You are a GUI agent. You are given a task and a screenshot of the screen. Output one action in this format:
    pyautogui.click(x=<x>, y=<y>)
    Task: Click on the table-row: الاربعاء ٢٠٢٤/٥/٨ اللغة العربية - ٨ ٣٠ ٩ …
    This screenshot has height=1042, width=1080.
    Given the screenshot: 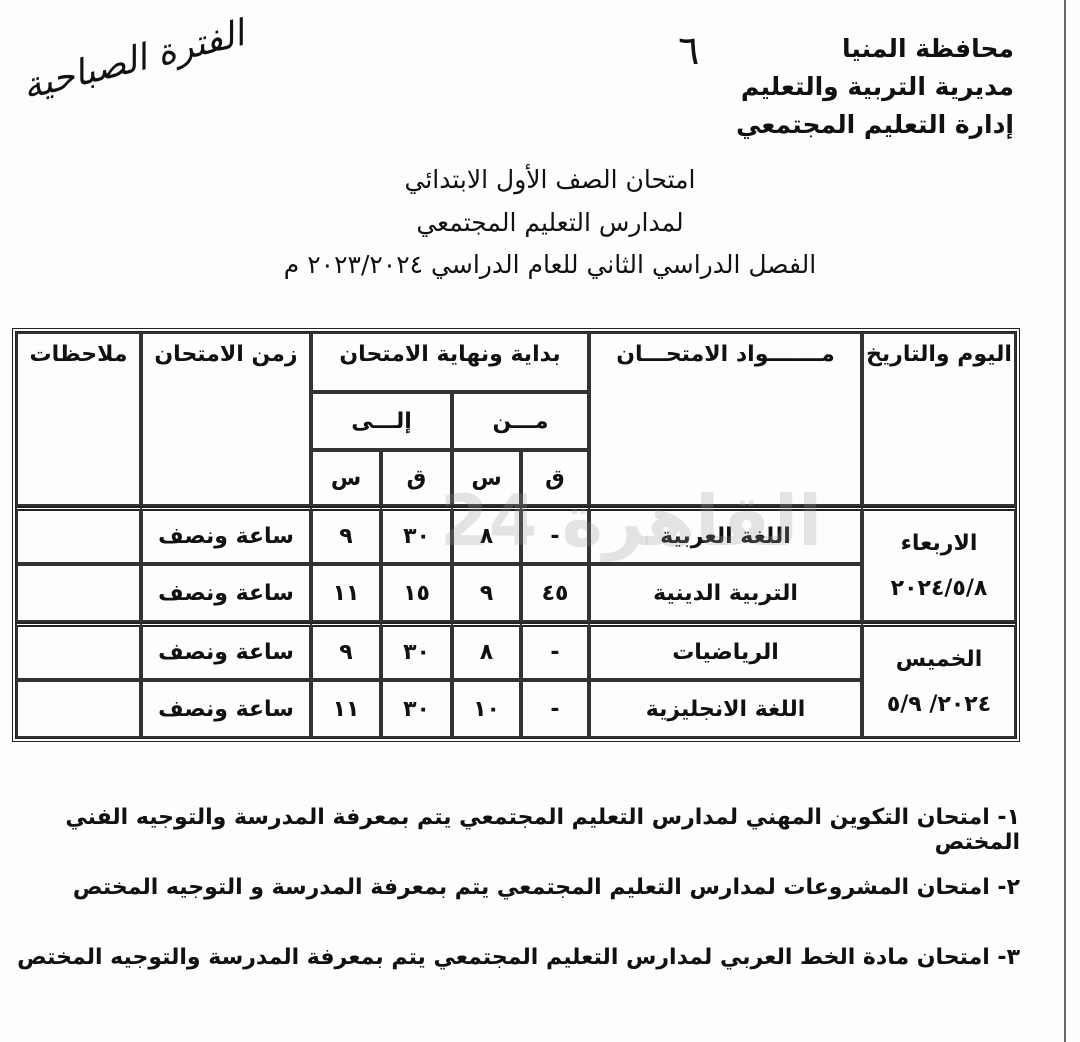 What is the action you would take?
    pyautogui.click(x=516, y=564)
    